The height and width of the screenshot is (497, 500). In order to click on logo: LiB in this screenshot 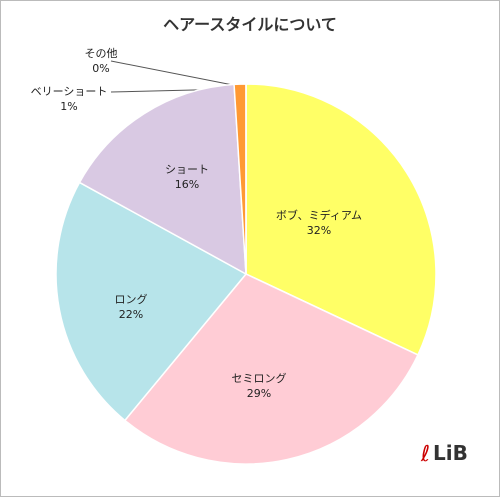, I will do `click(450, 453)`.